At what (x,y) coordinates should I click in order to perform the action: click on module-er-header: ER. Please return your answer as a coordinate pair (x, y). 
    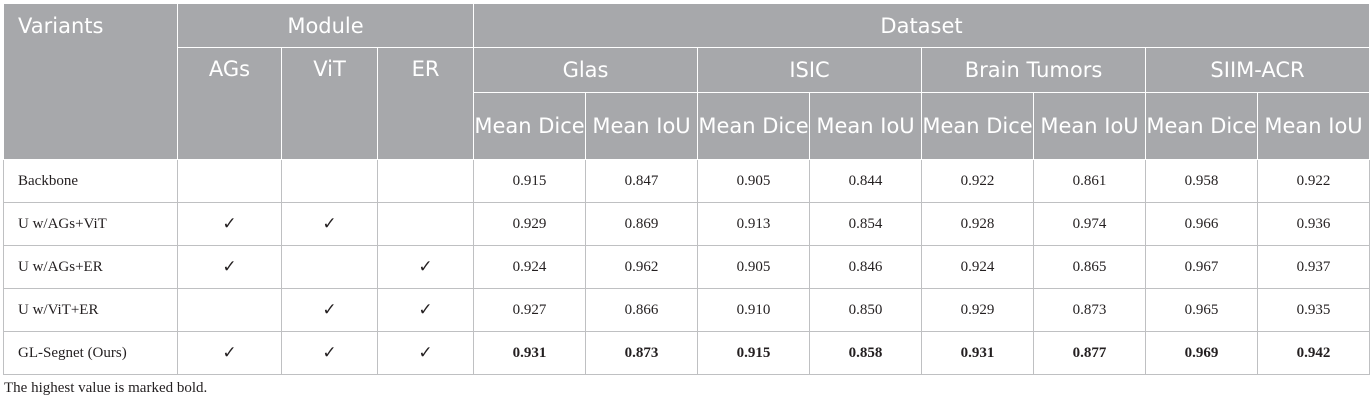
    Looking at the image, I should click on (425, 103).